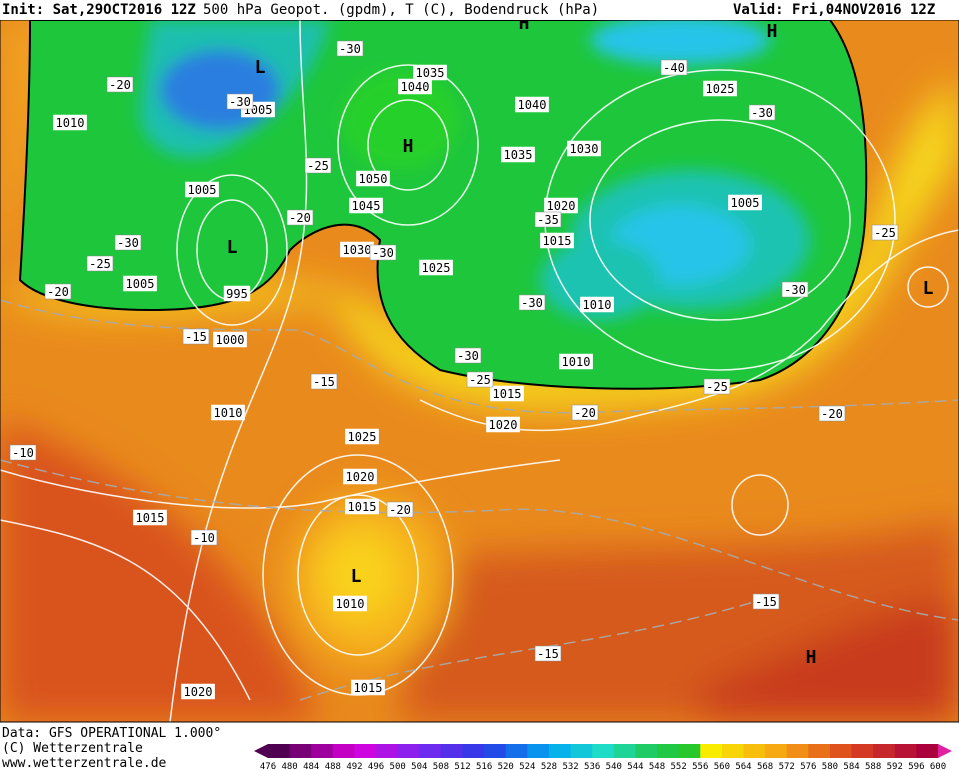 This screenshot has height=770, width=959. I want to click on colorbar-label: 580, so click(830, 766).